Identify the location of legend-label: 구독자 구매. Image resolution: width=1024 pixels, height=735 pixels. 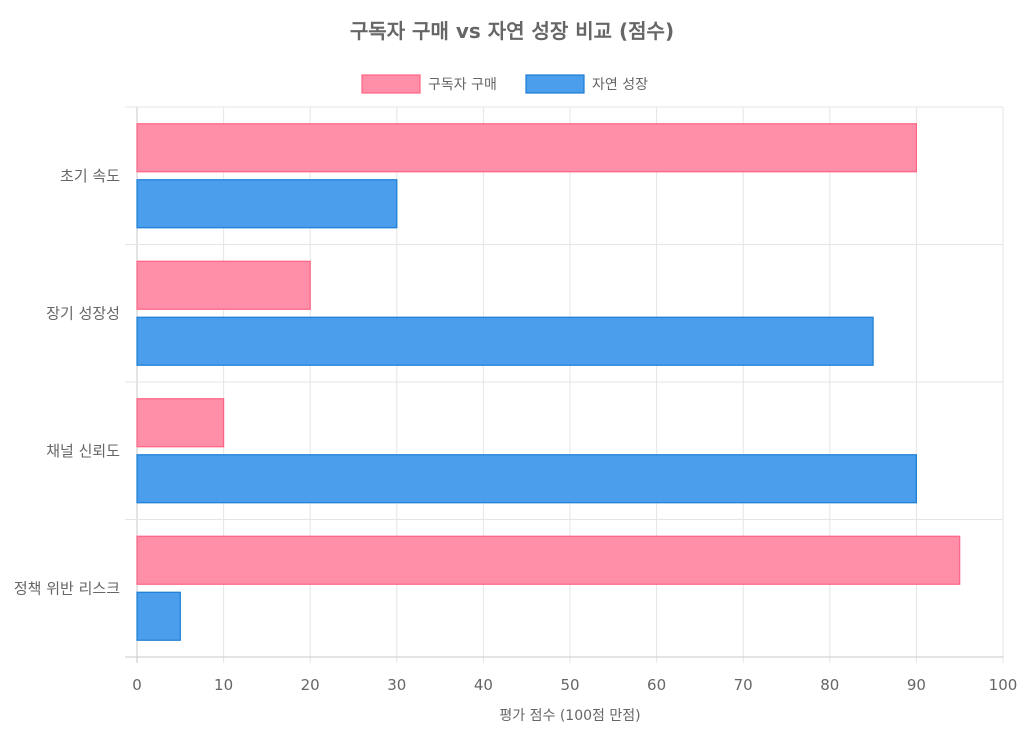
(462, 85).